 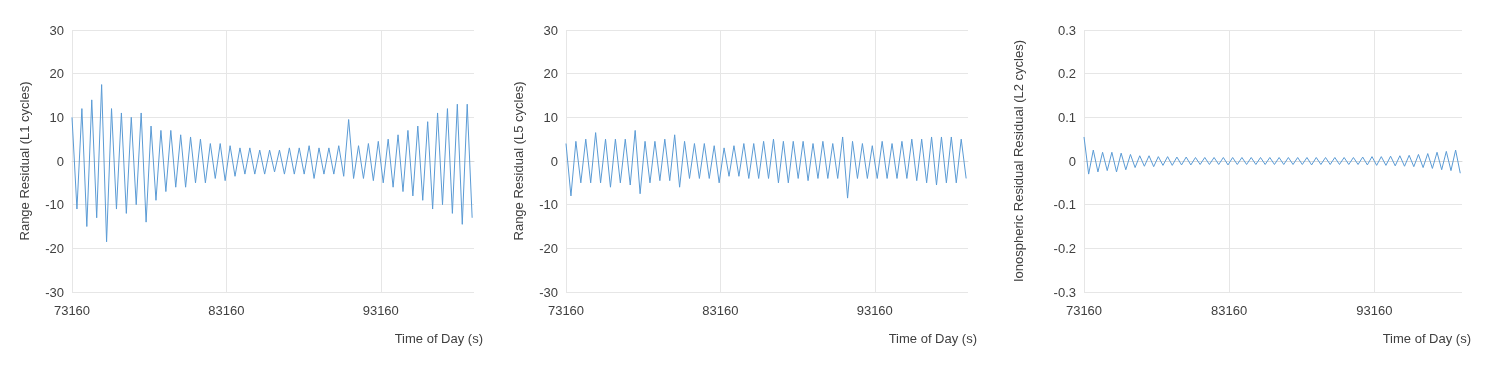 I want to click on y-tick-label: -0.3, so click(x=1064, y=292).